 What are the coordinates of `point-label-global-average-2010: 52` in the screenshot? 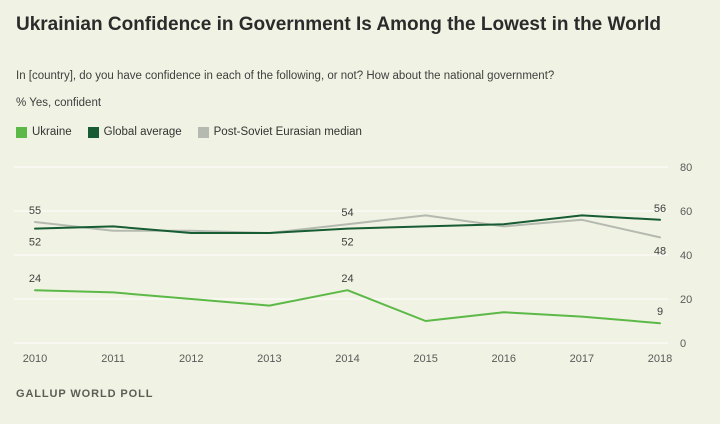 It's located at (35, 243).